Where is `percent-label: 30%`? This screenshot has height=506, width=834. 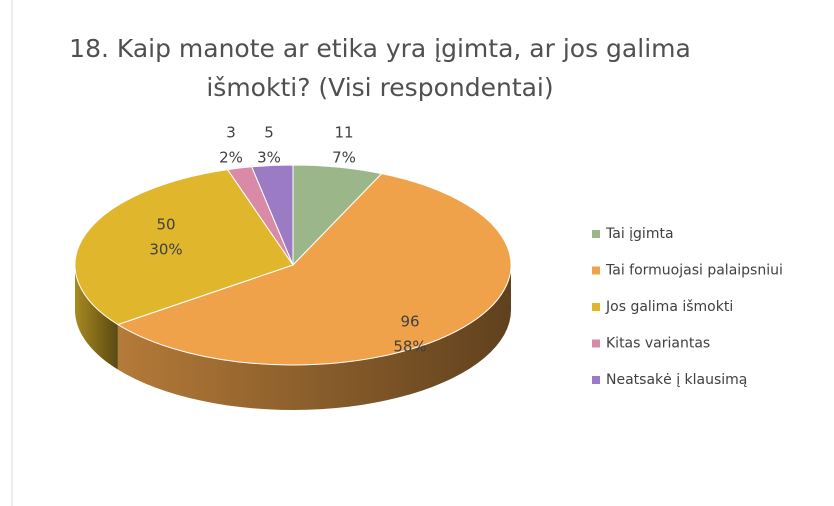
percent-label: 30% is located at coordinates (165, 250).